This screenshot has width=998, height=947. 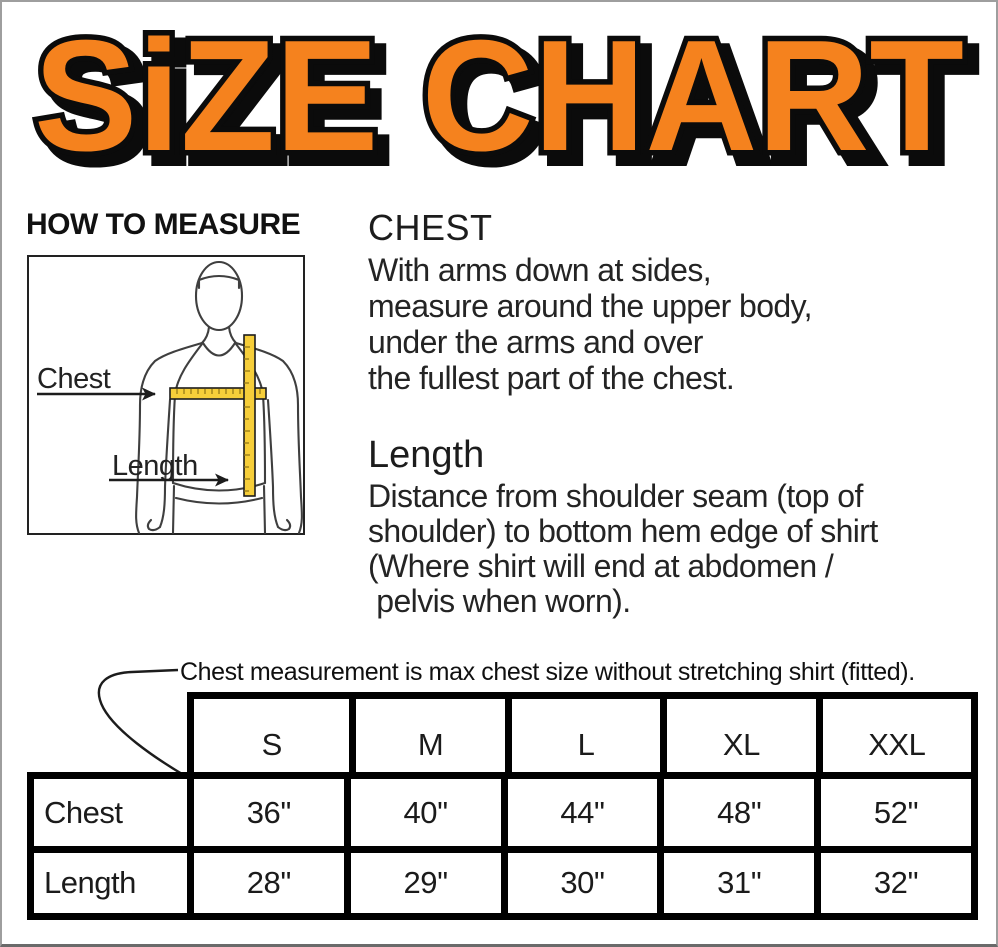 I want to click on how-to-measure-heading: HOW TO MEASURE, so click(x=163, y=224).